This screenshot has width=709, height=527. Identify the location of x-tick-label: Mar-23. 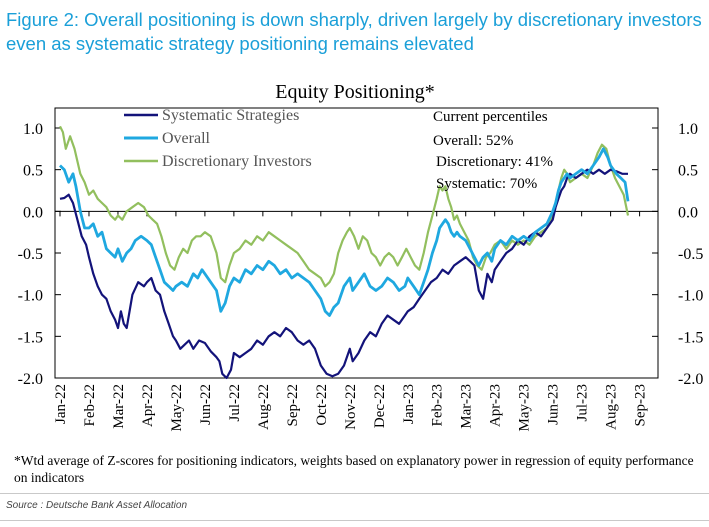
(467, 406).